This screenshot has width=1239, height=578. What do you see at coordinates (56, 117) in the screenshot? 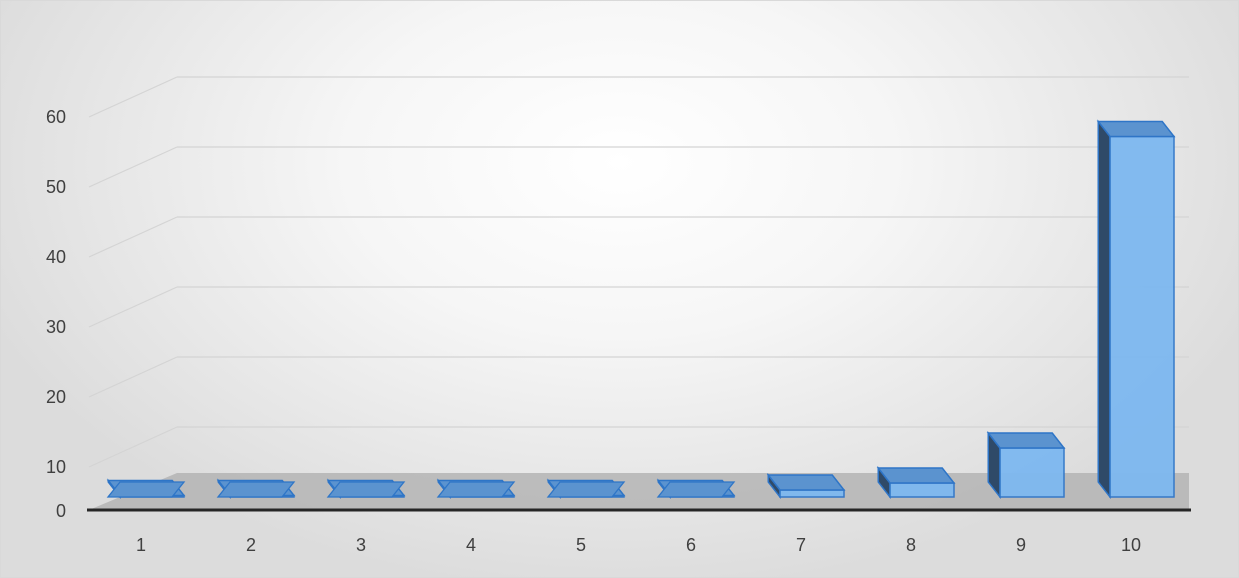
I see `y-tick-label-60: 60` at bounding box center [56, 117].